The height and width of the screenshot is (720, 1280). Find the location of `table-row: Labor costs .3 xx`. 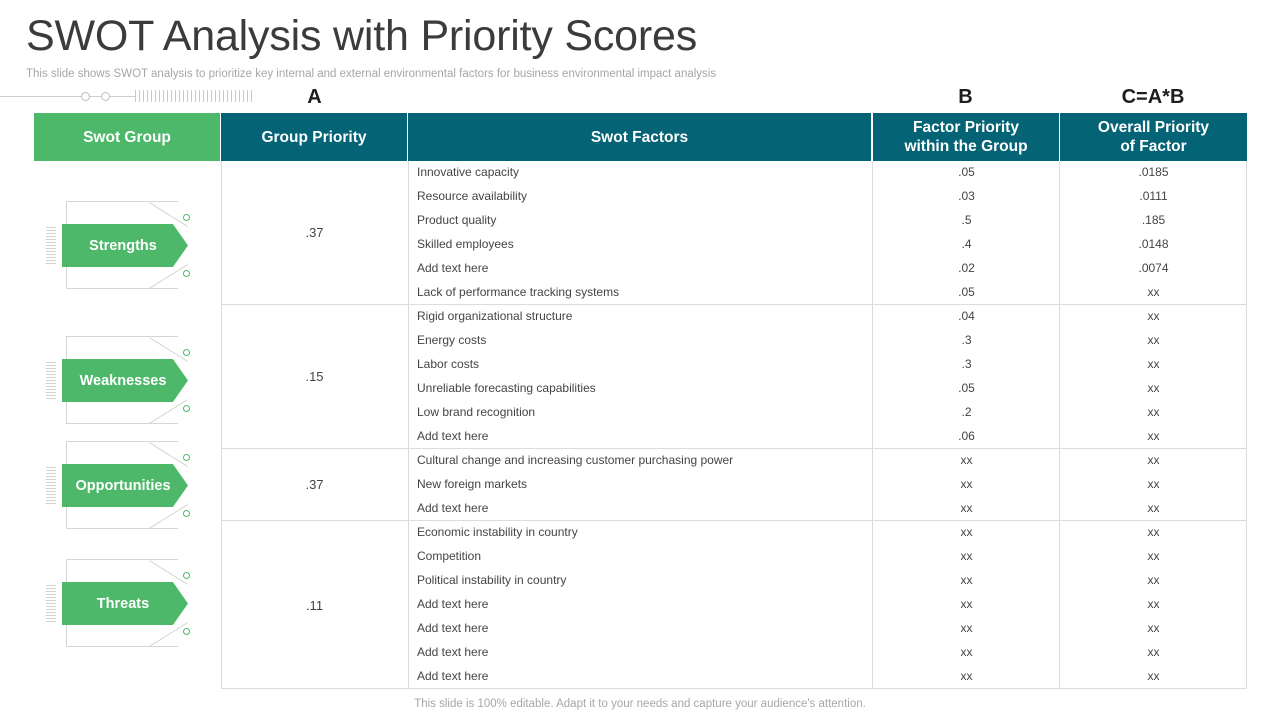

table-row: Labor costs .3 xx is located at coordinates (827, 365).